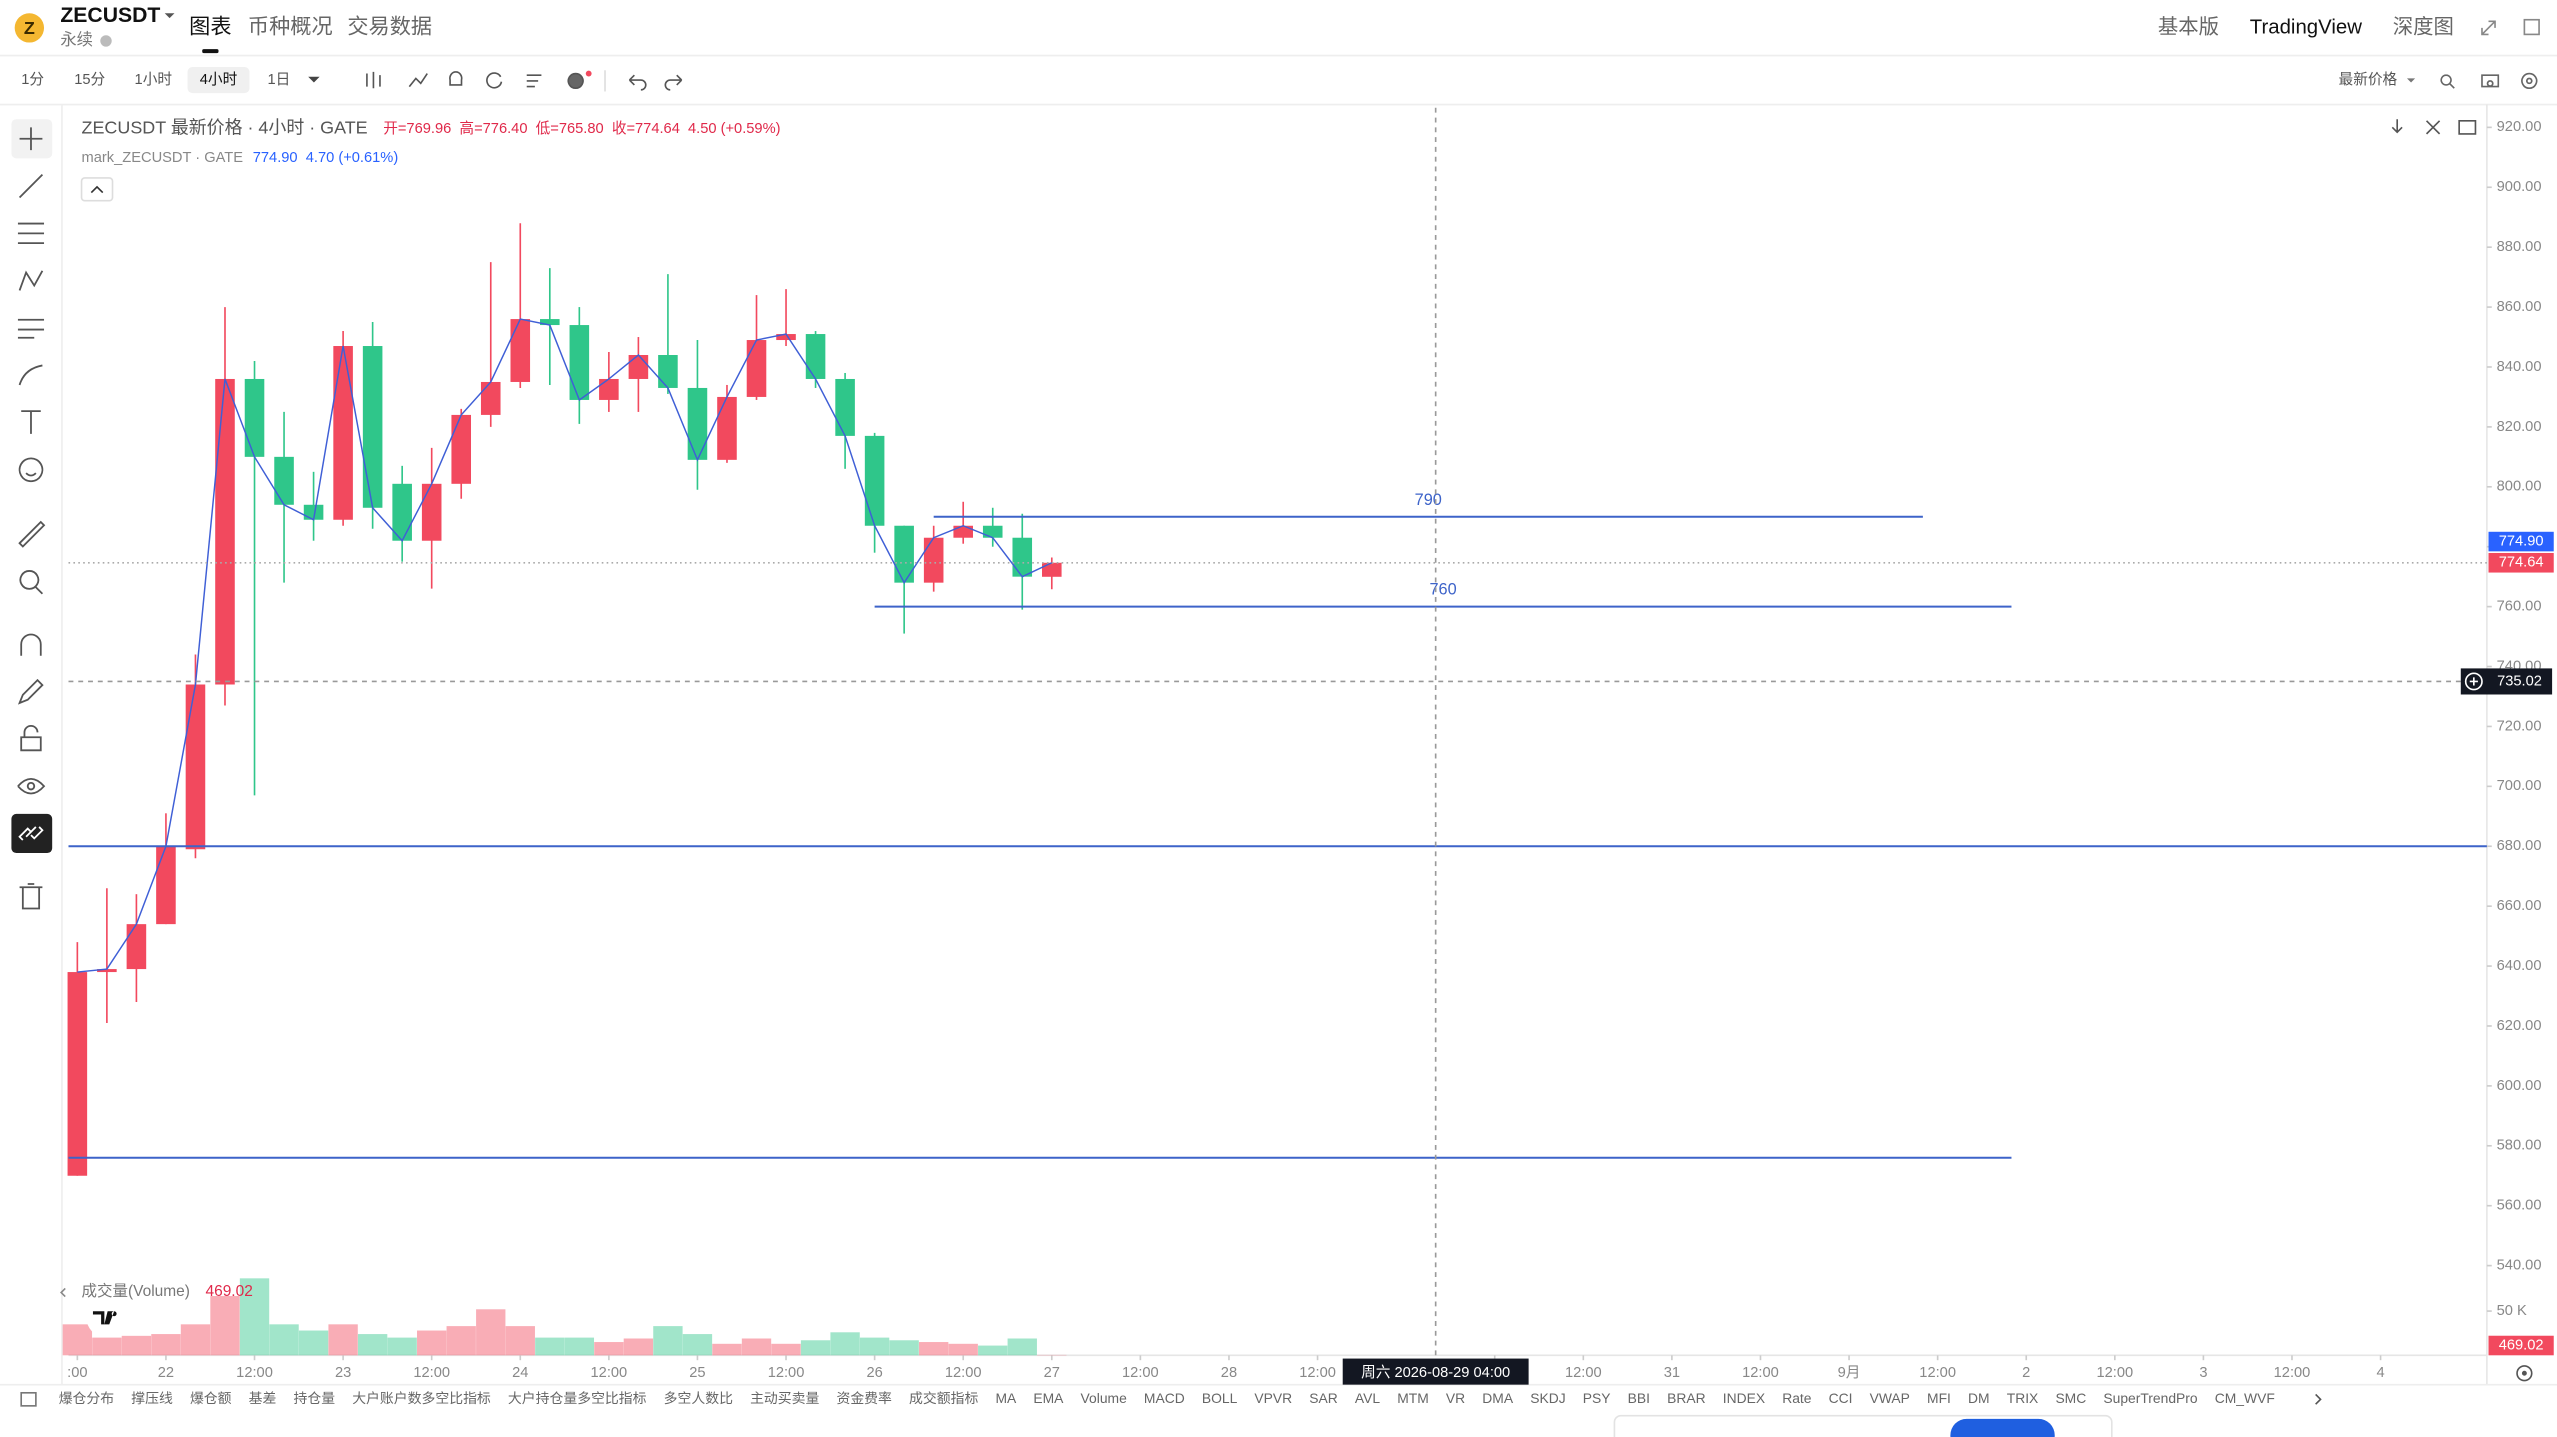 This screenshot has width=2557, height=1437. Describe the element at coordinates (1323, 1398) in the screenshot. I see `indicator-button: SAR` at that location.